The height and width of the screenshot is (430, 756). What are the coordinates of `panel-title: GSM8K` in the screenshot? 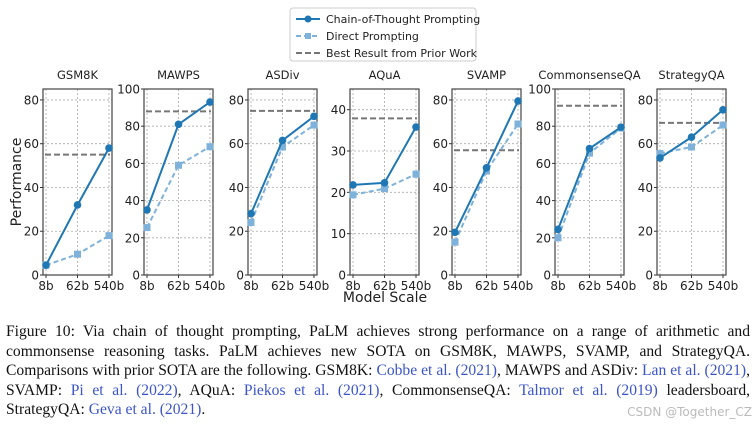 It's located at (77, 75).